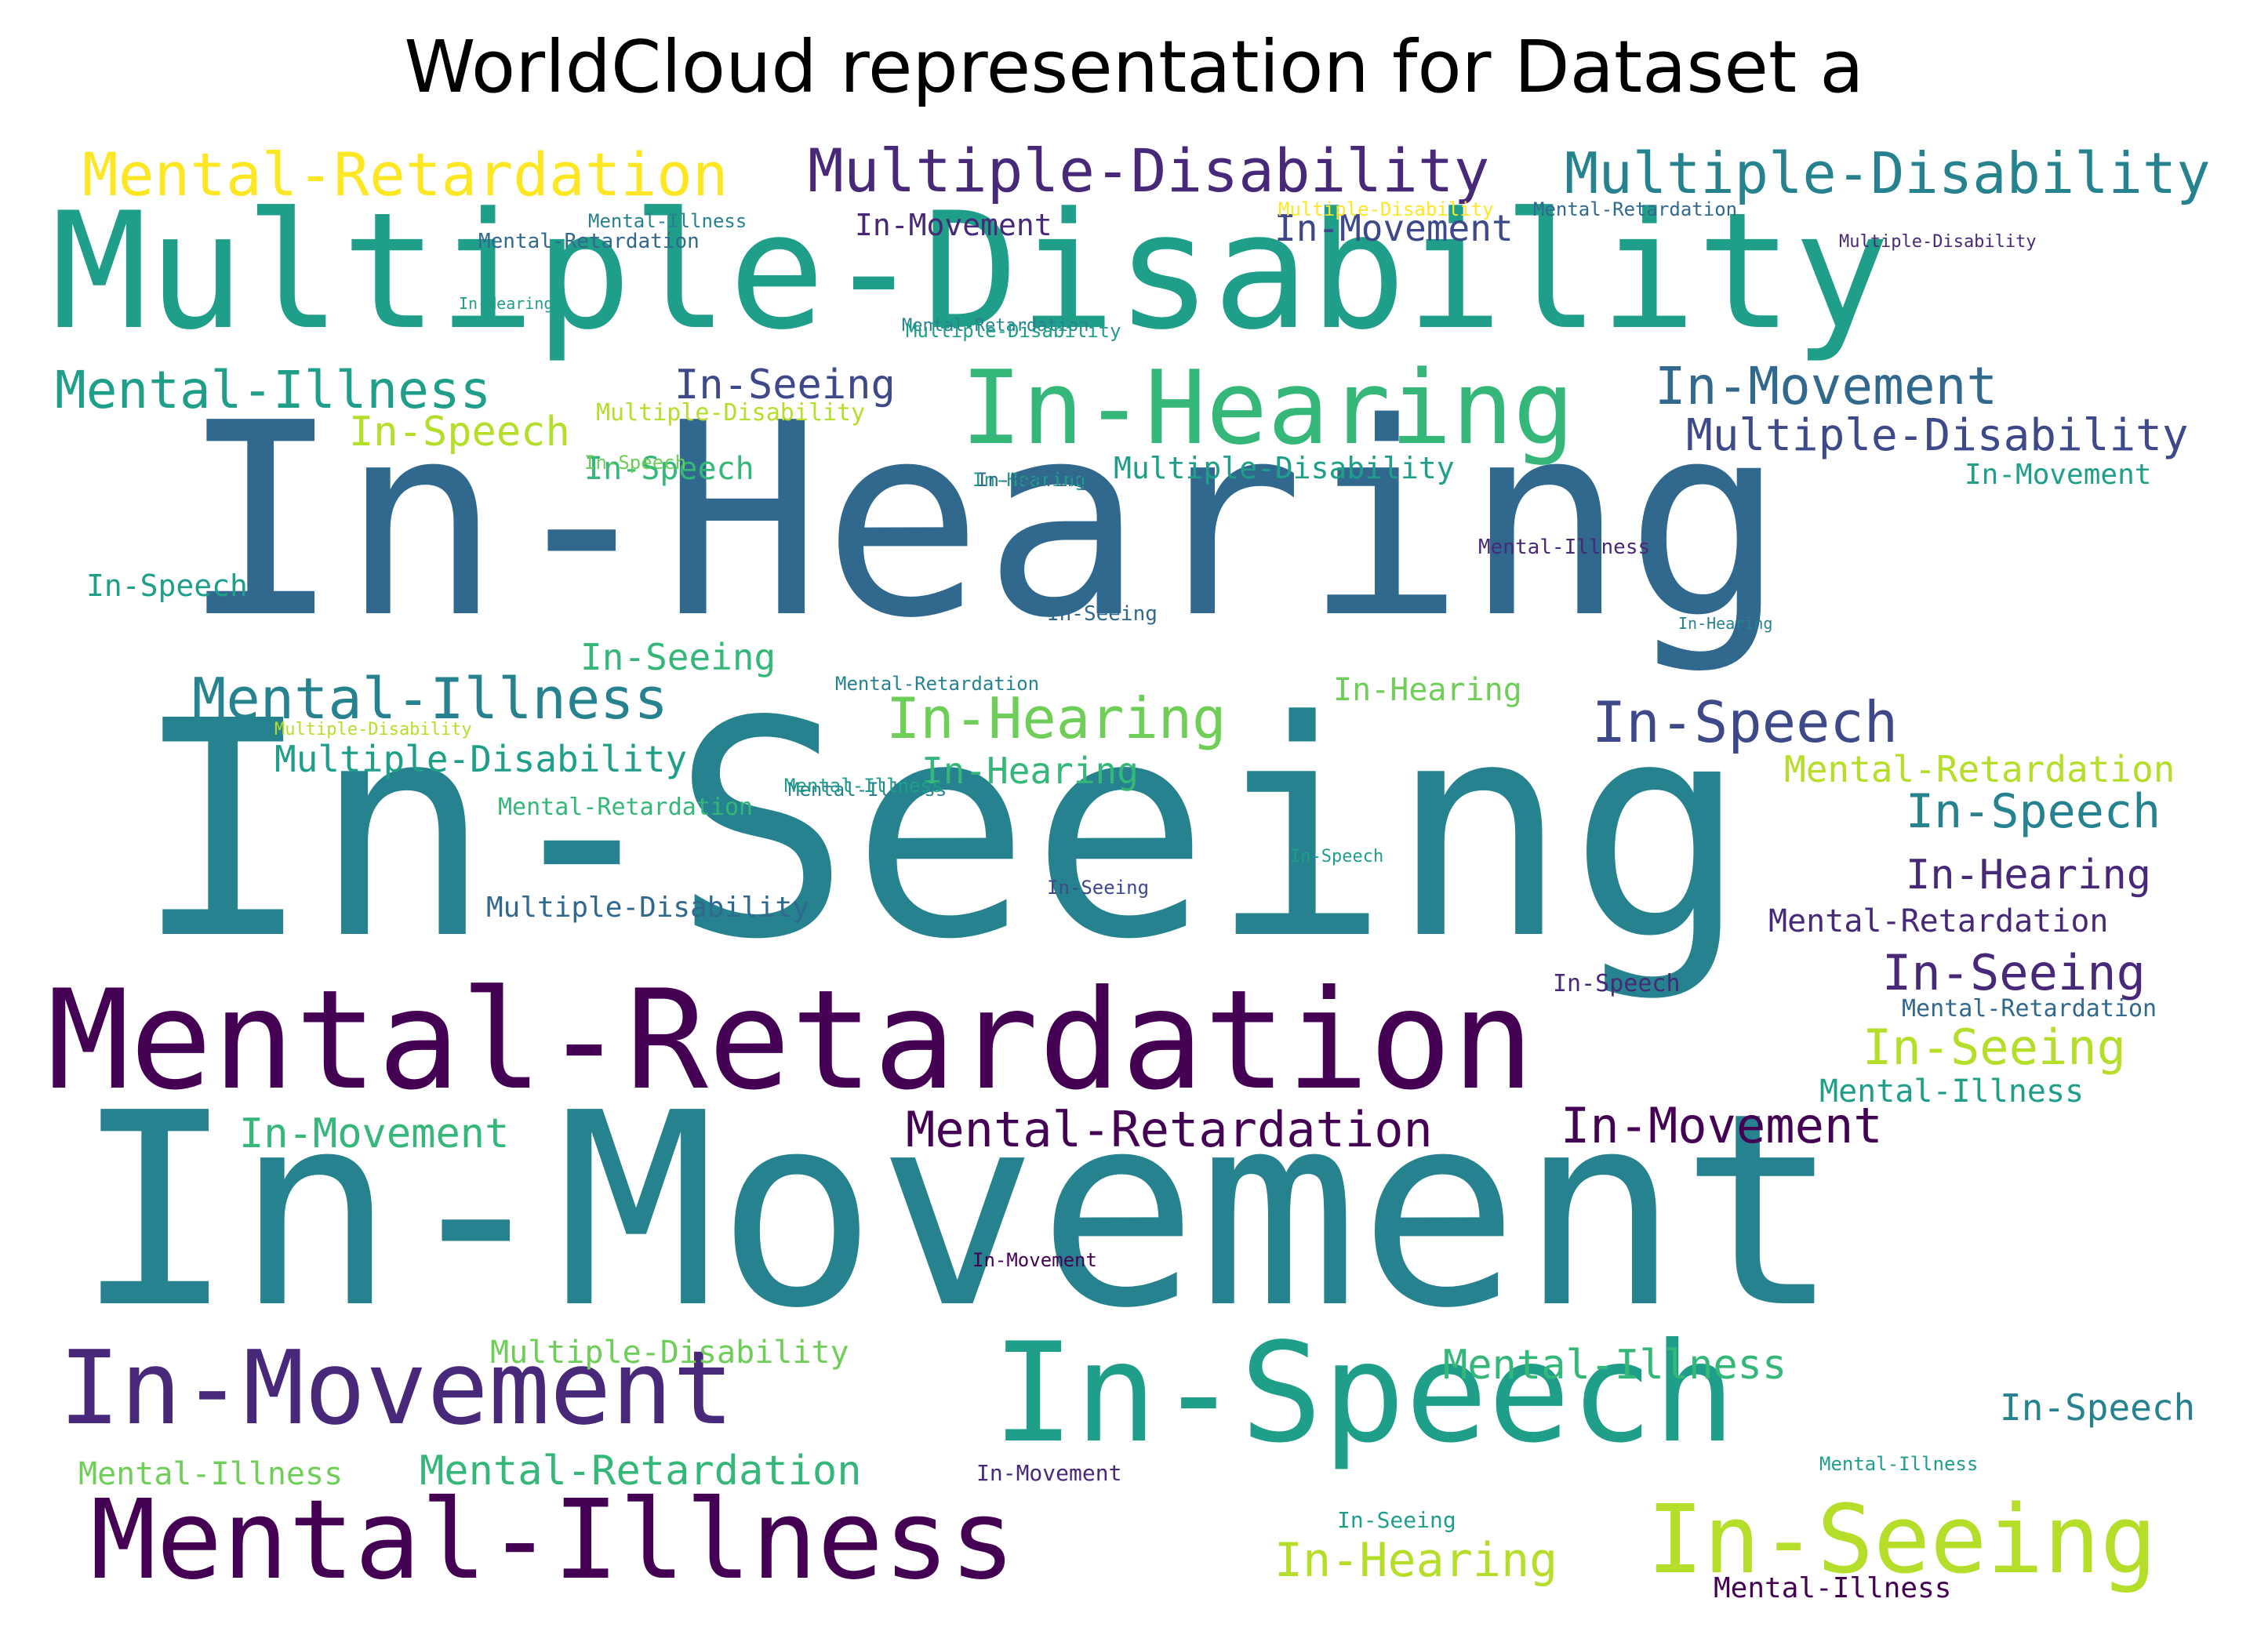 The width and height of the screenshot is (2268, 1642). What do you see at coordinates (1134, 67) in the screenshot?
I see `figure-title: WorldCloud representation for Dataset a` at bounding box center [1134, 67].